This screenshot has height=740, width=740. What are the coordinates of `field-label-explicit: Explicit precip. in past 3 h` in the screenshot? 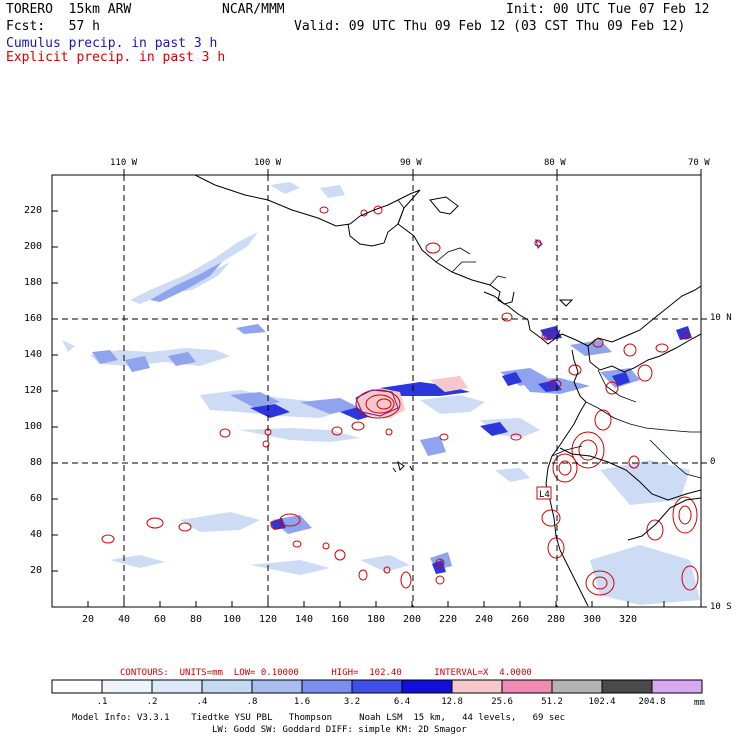 It's located at (116, 57).